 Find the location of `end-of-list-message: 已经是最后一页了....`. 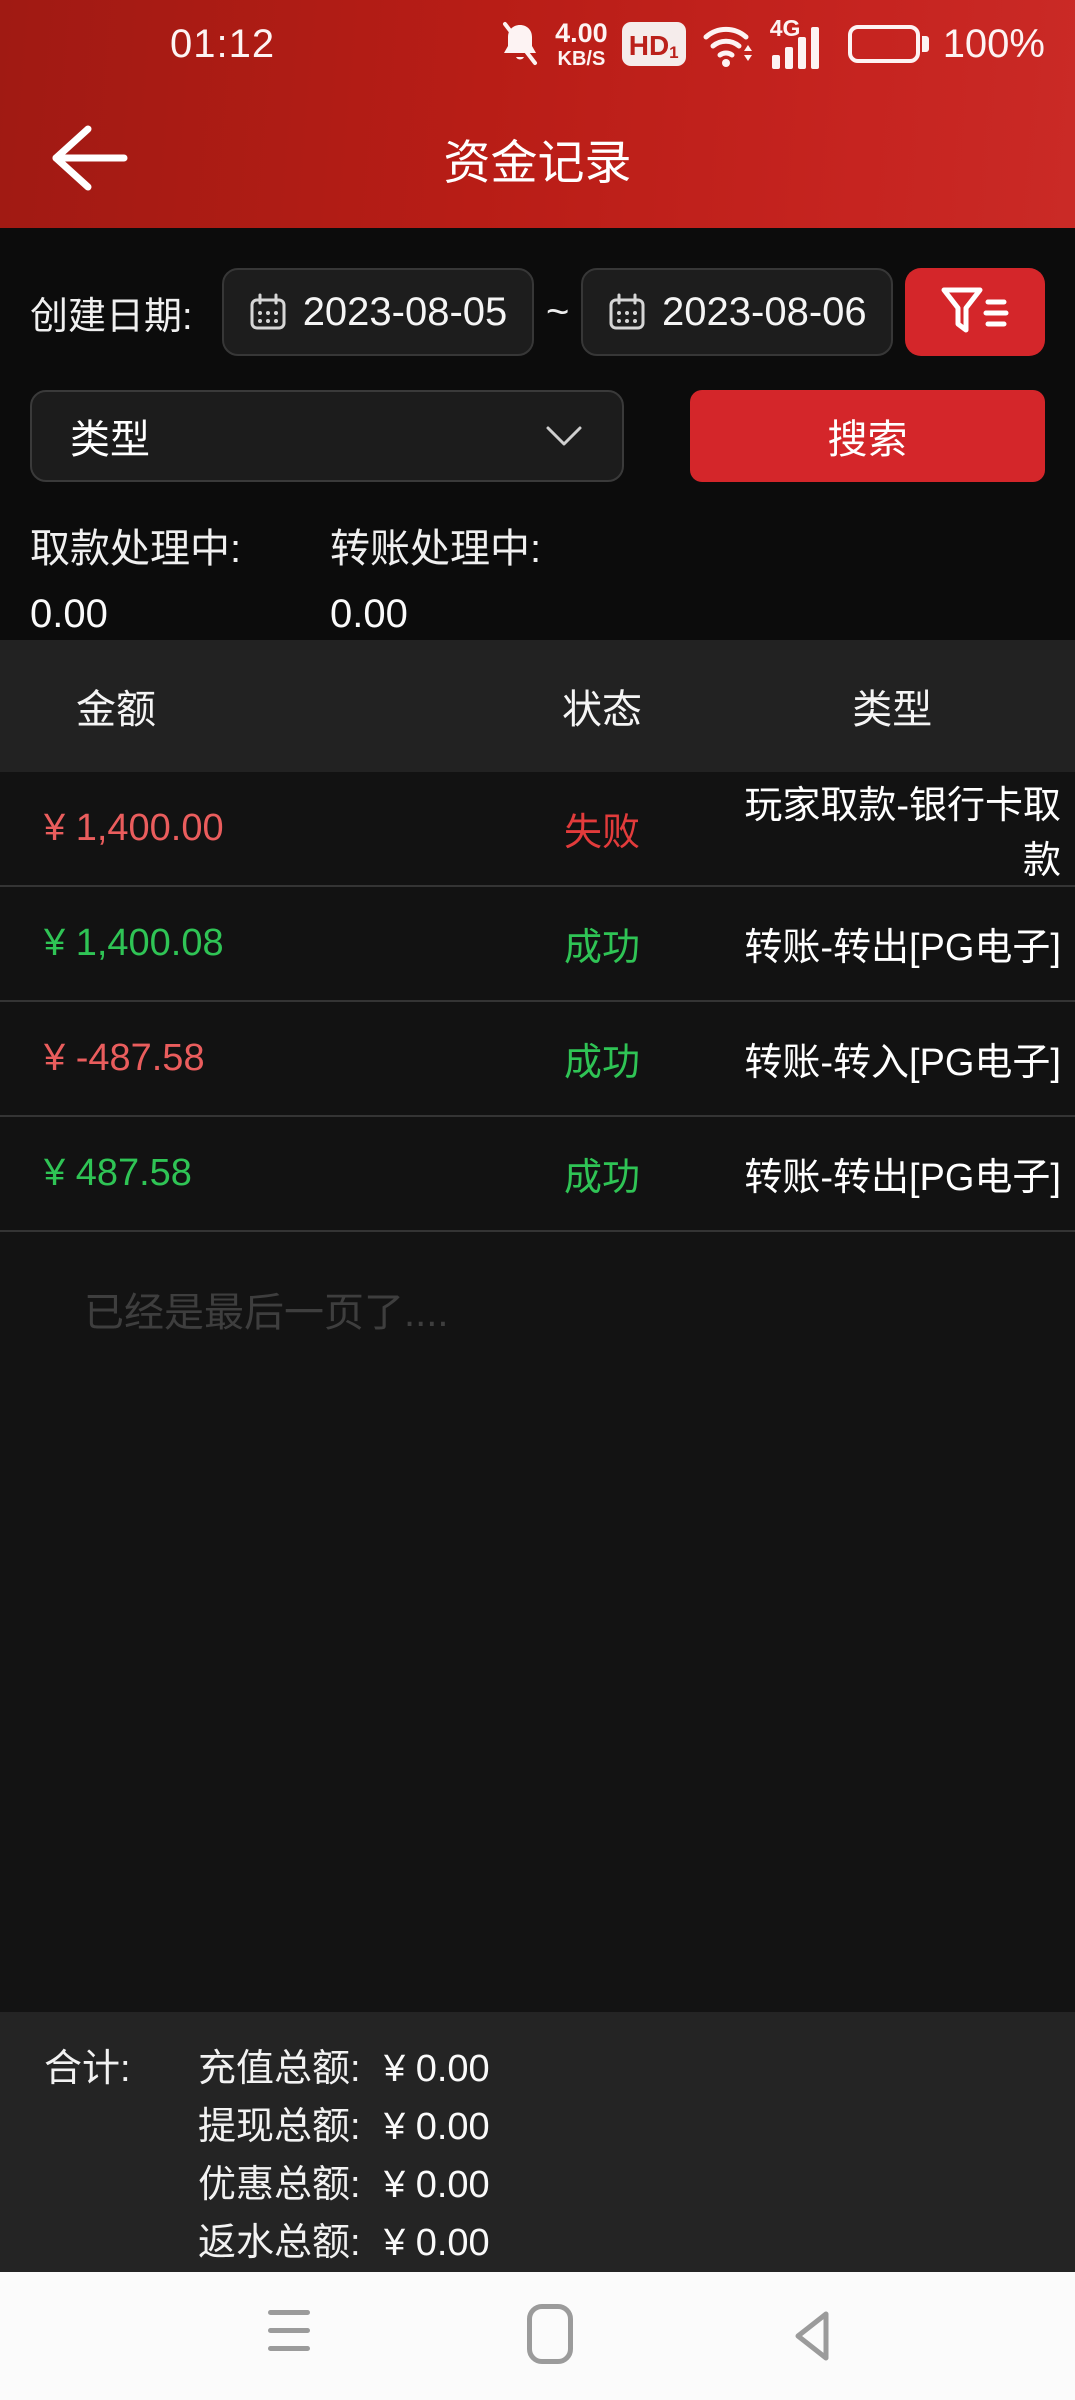

end-of-list-message: 已经是最后一页了.... is located at coordinates (266, 1313).